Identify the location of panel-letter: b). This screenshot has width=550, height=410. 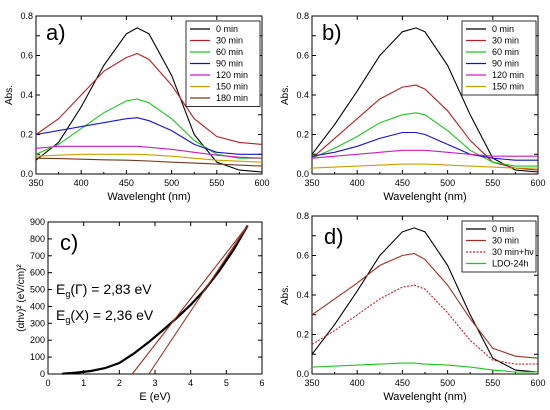
(332, 32).